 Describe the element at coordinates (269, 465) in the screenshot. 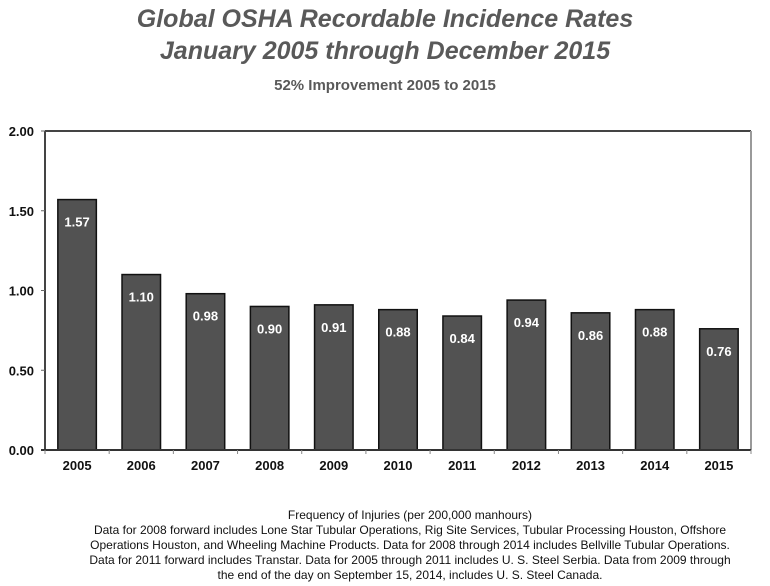

I see `x-tick-label: 2008` at that location.